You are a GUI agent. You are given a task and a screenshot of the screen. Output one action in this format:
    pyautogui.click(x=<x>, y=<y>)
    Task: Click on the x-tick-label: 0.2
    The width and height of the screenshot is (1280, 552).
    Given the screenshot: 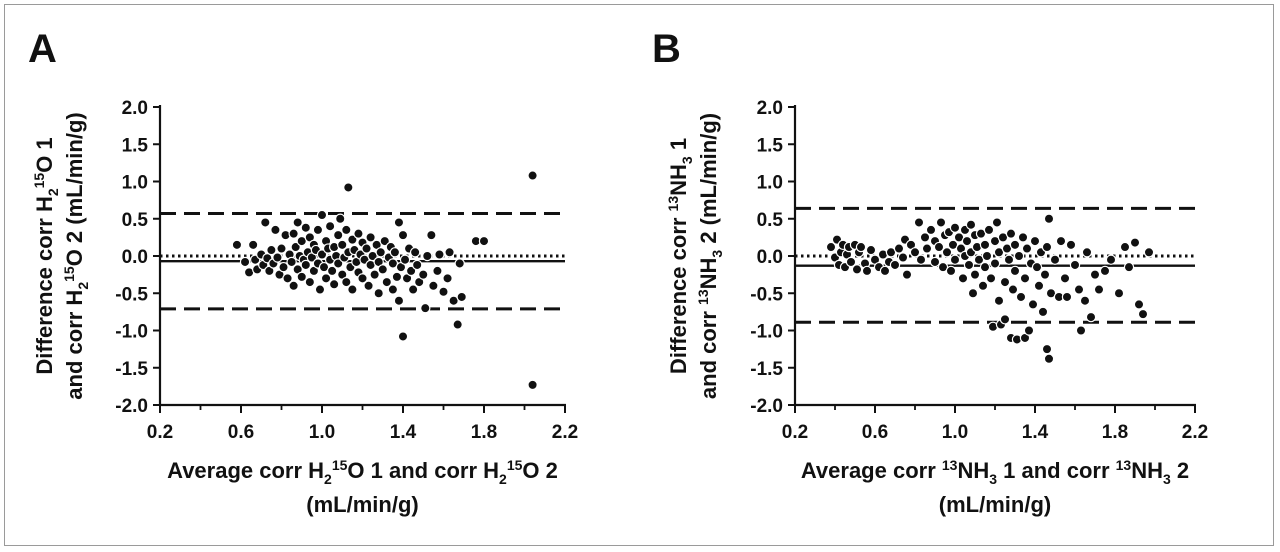 What is the action you would take?
    pyautogui.click(x=160, y=432)
    